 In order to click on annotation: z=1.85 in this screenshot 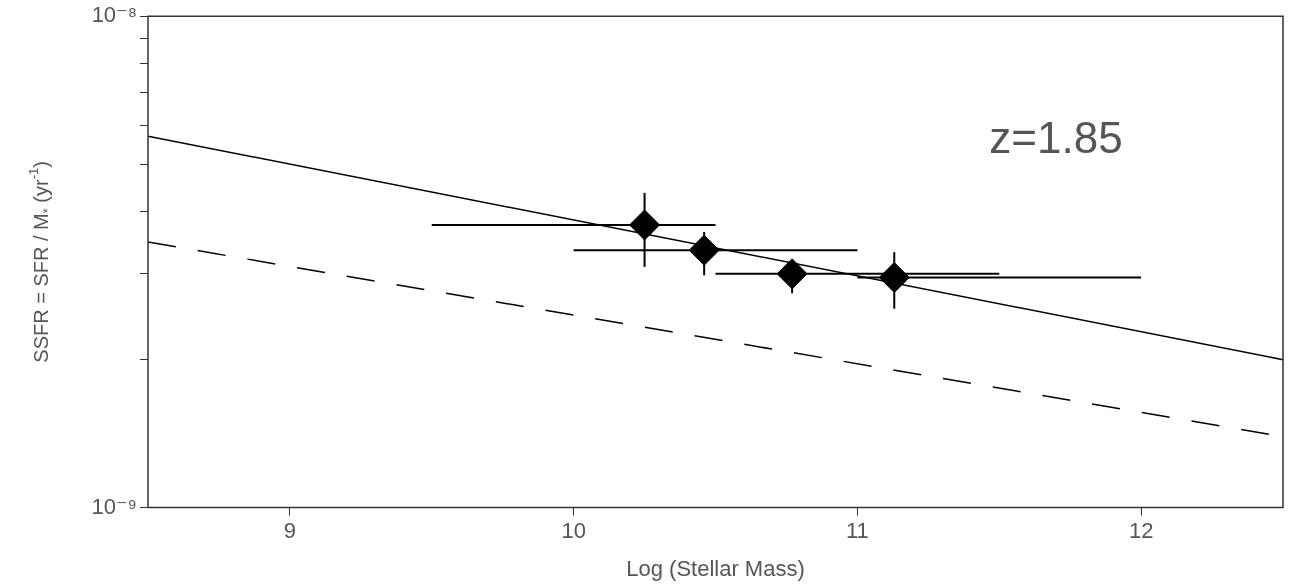, I will do `click(1056, 138)`.